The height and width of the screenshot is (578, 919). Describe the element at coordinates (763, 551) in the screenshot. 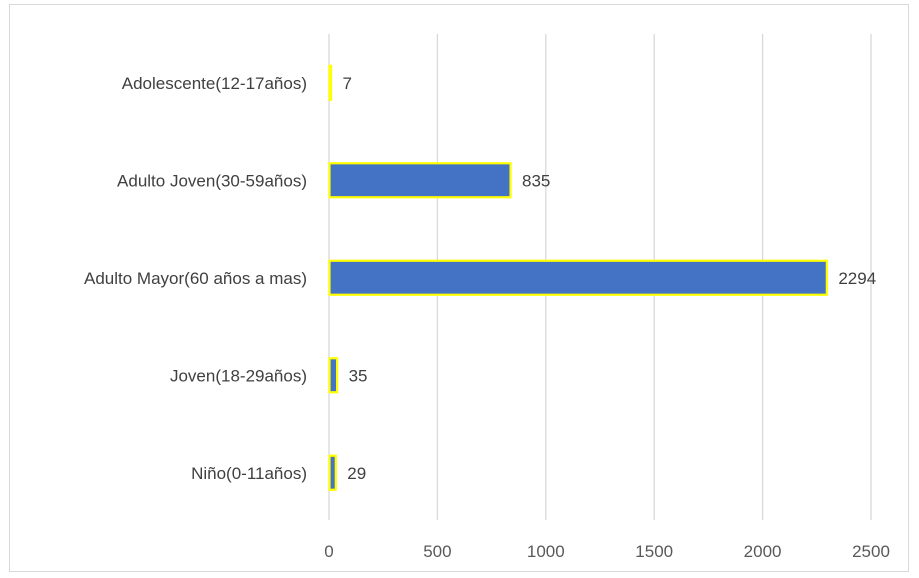

I see `x-tick-label: 2000` at that location.